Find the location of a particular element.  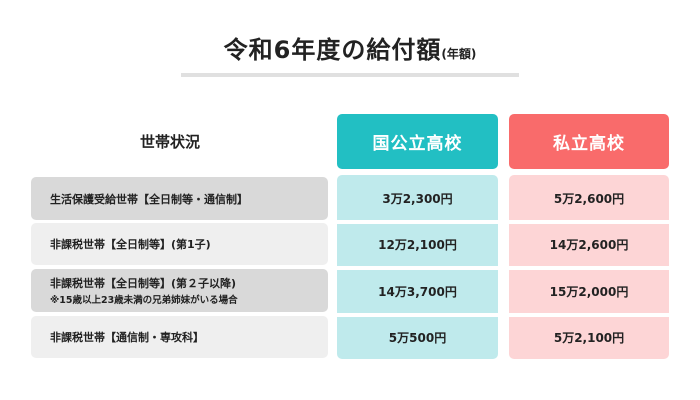

private-school-header: 私立高校 is located at coordinates (589, 141).